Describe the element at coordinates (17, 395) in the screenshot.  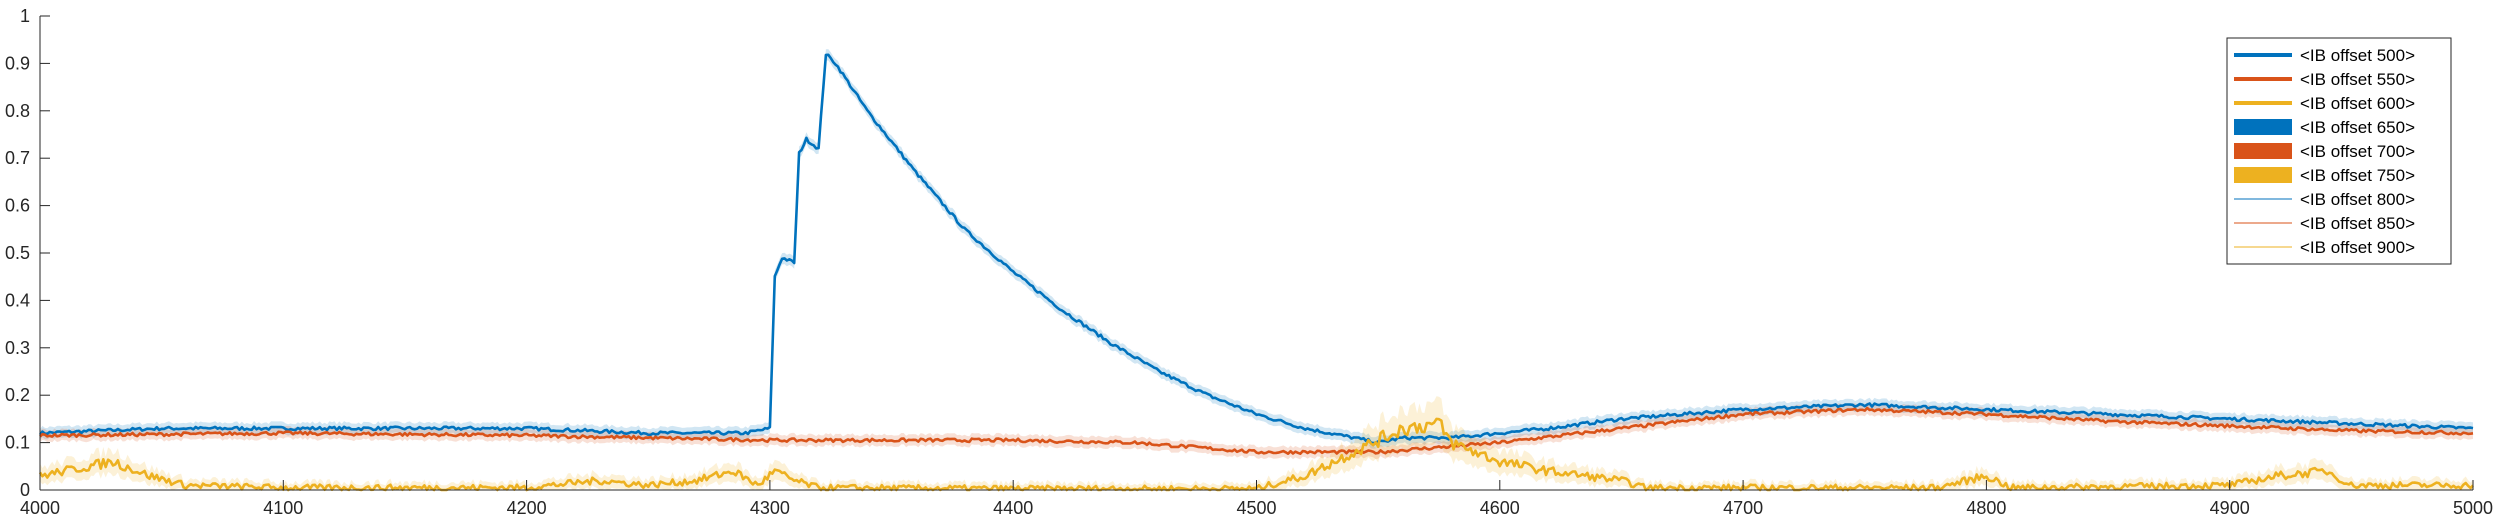
I see `y-tick-label: 0.2` at that location.